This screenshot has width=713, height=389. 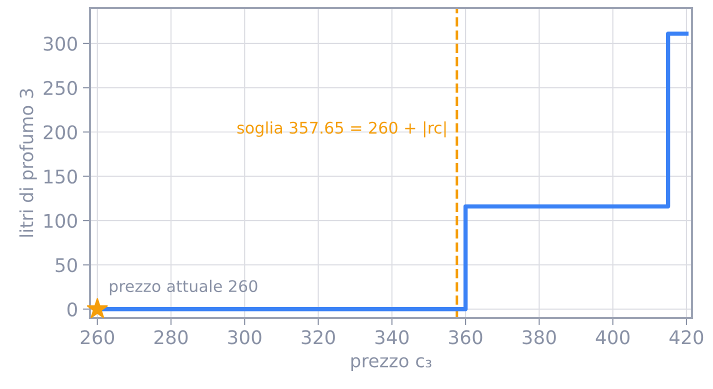 I want to click on x-tick-label: 300, so click(x=245, y=337).